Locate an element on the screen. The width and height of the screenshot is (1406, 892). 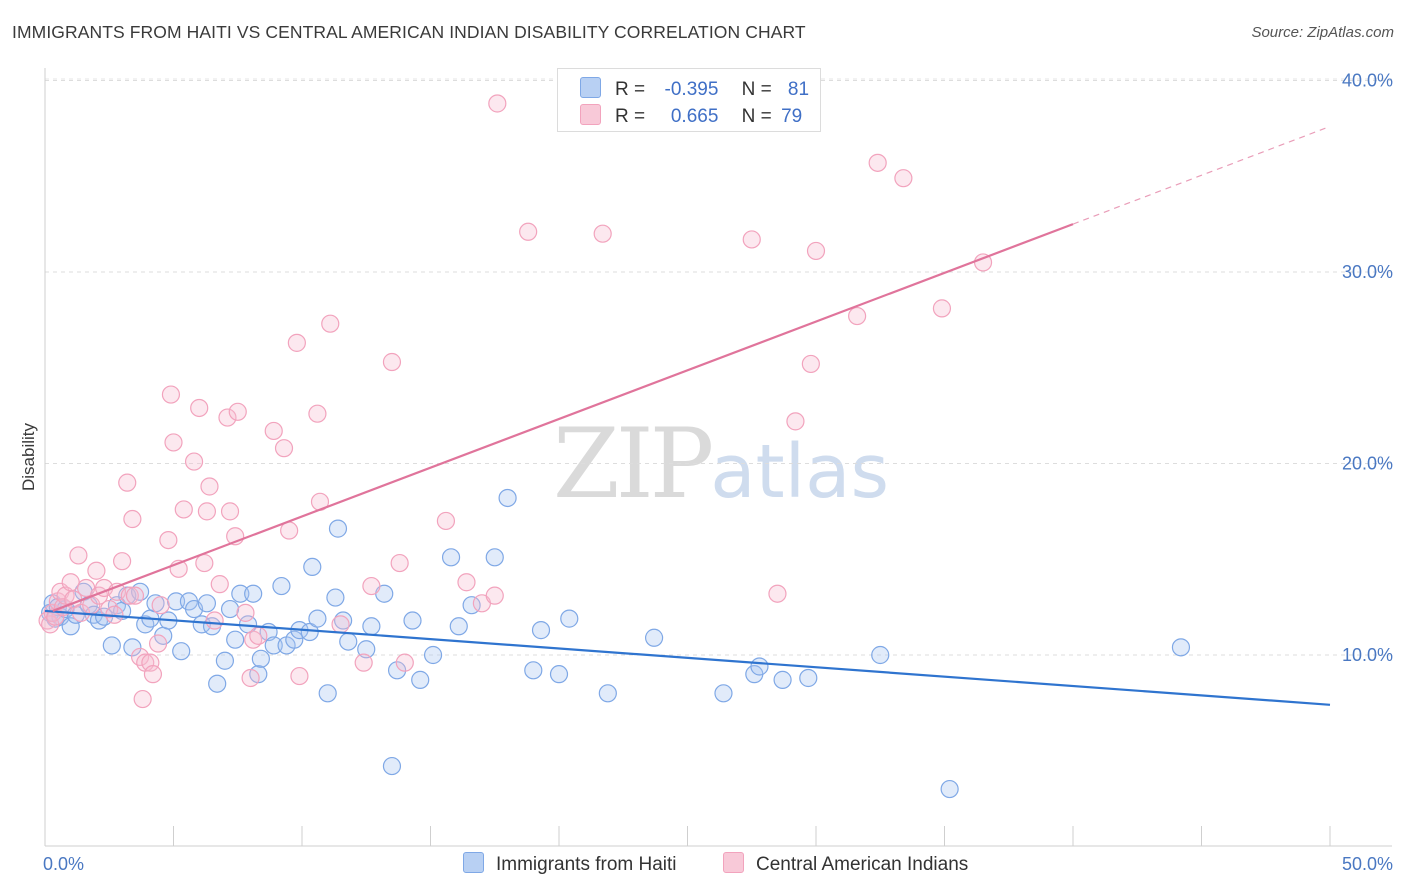
correlation-legend: R = -0.395 N = 81 R = 0.665 N = 79 is located at coordinates (689, 100).